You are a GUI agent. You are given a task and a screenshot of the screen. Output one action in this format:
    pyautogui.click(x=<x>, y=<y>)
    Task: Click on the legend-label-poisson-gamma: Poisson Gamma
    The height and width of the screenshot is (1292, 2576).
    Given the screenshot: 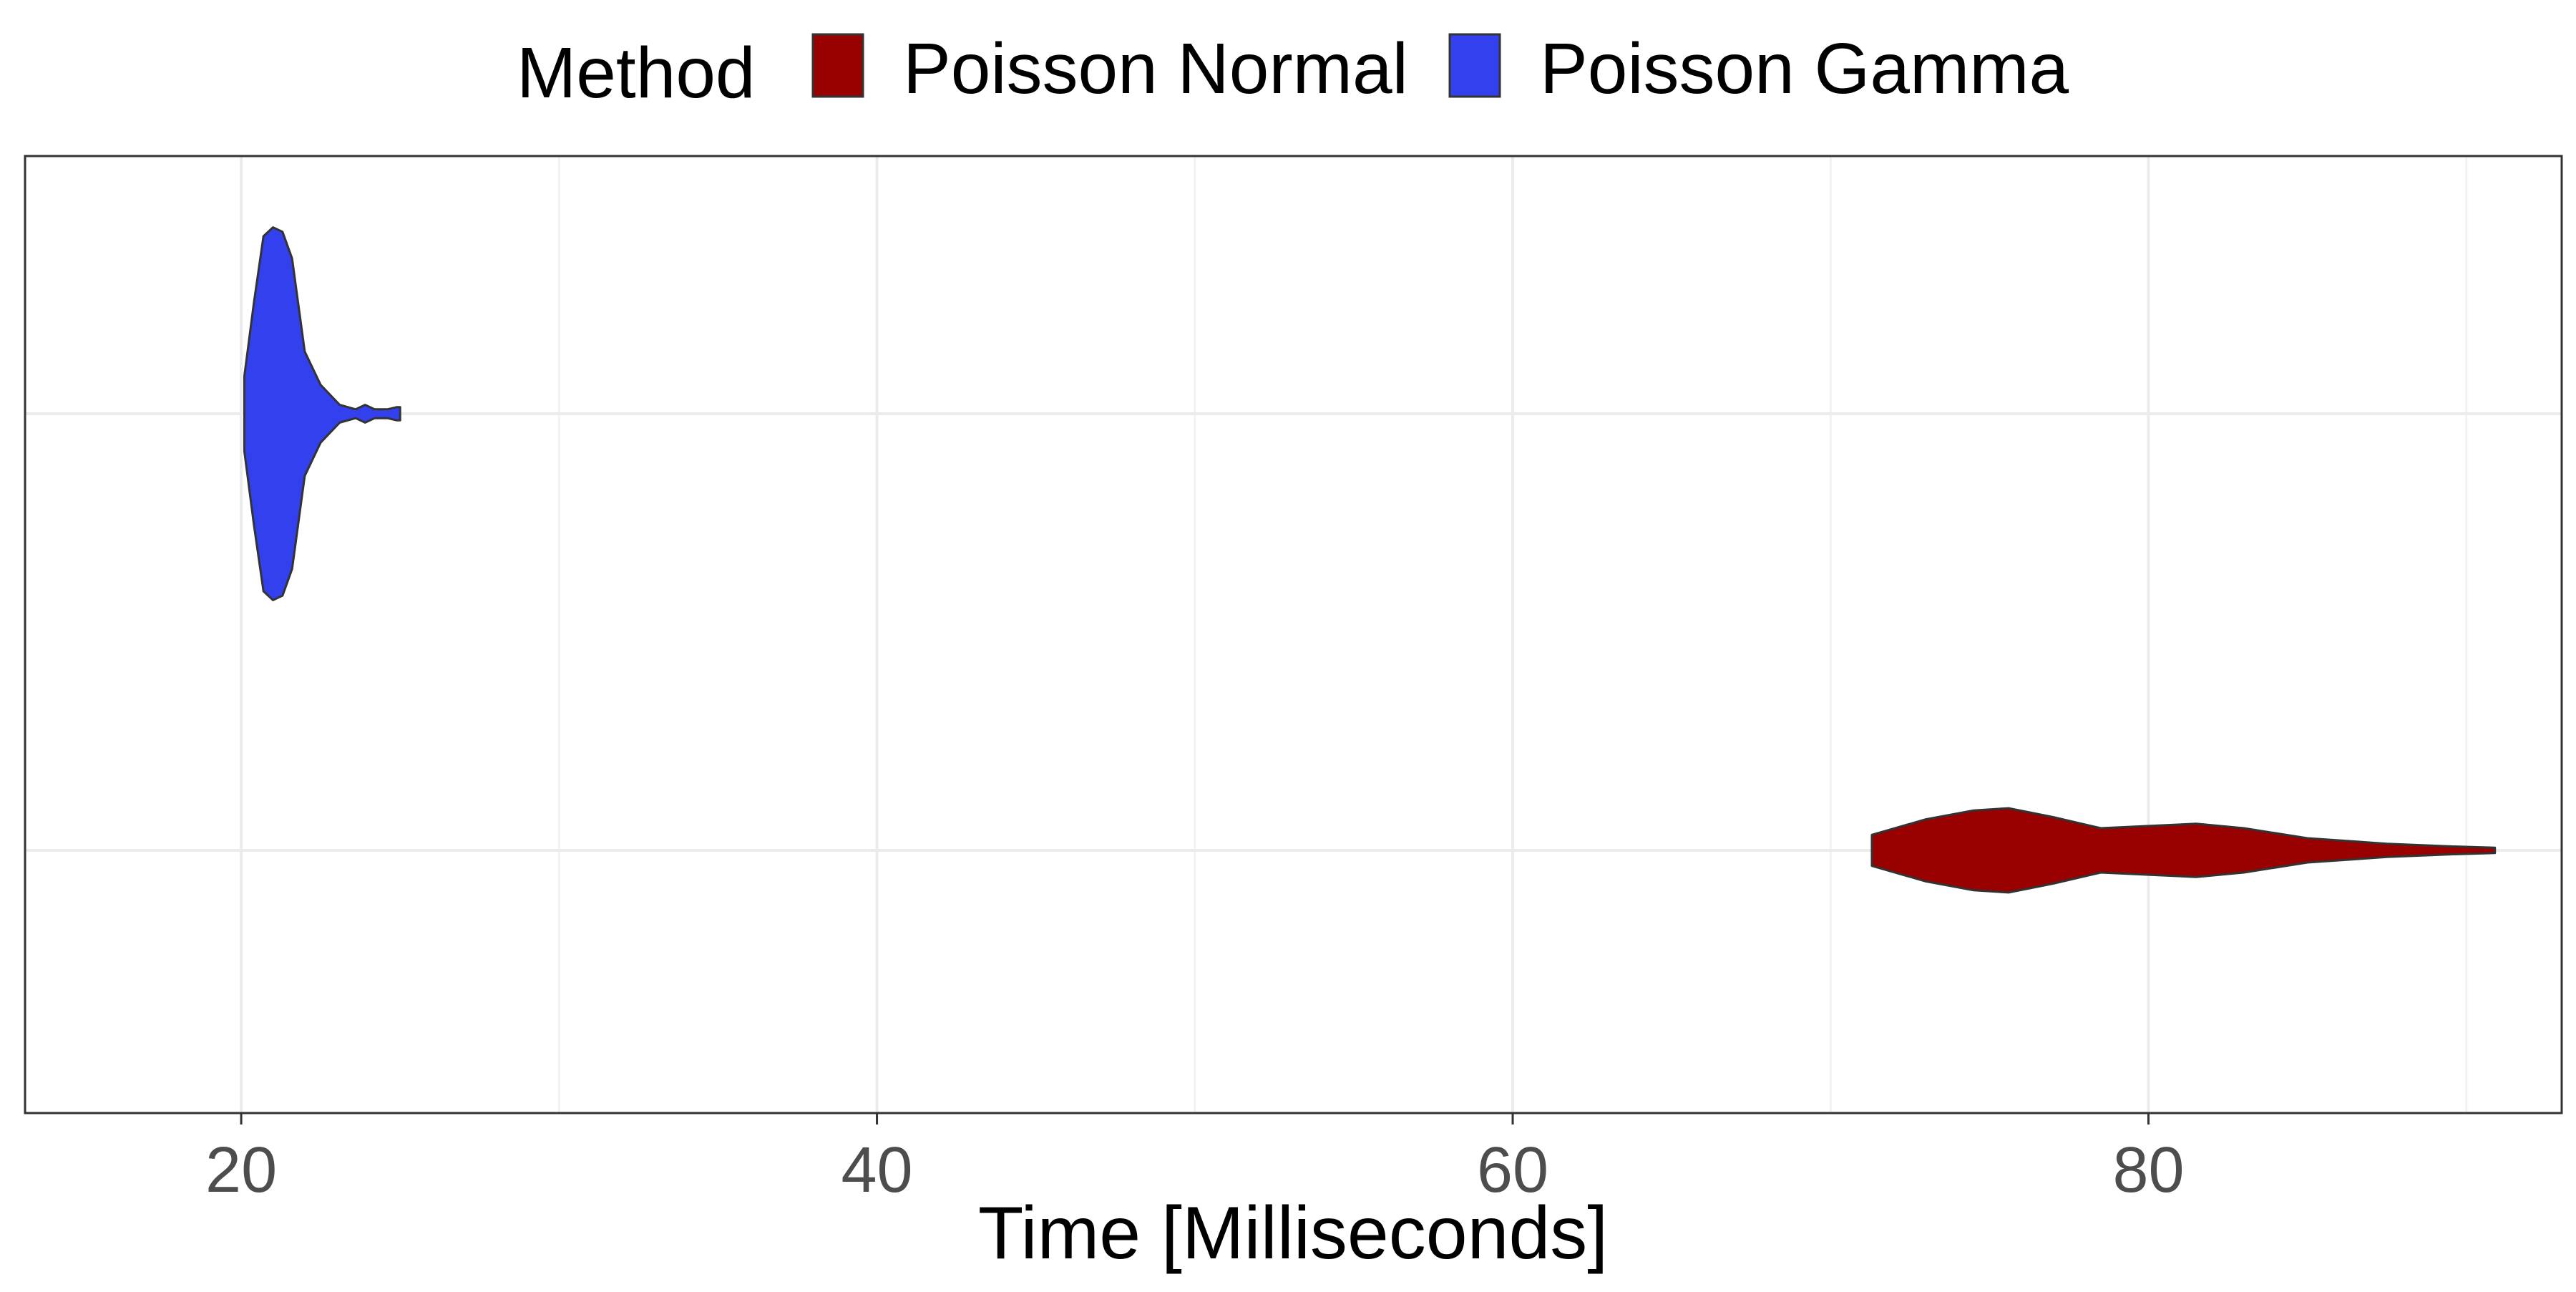 What is the action you would take?
    pyautogui.click(x=1804, y=69)
    